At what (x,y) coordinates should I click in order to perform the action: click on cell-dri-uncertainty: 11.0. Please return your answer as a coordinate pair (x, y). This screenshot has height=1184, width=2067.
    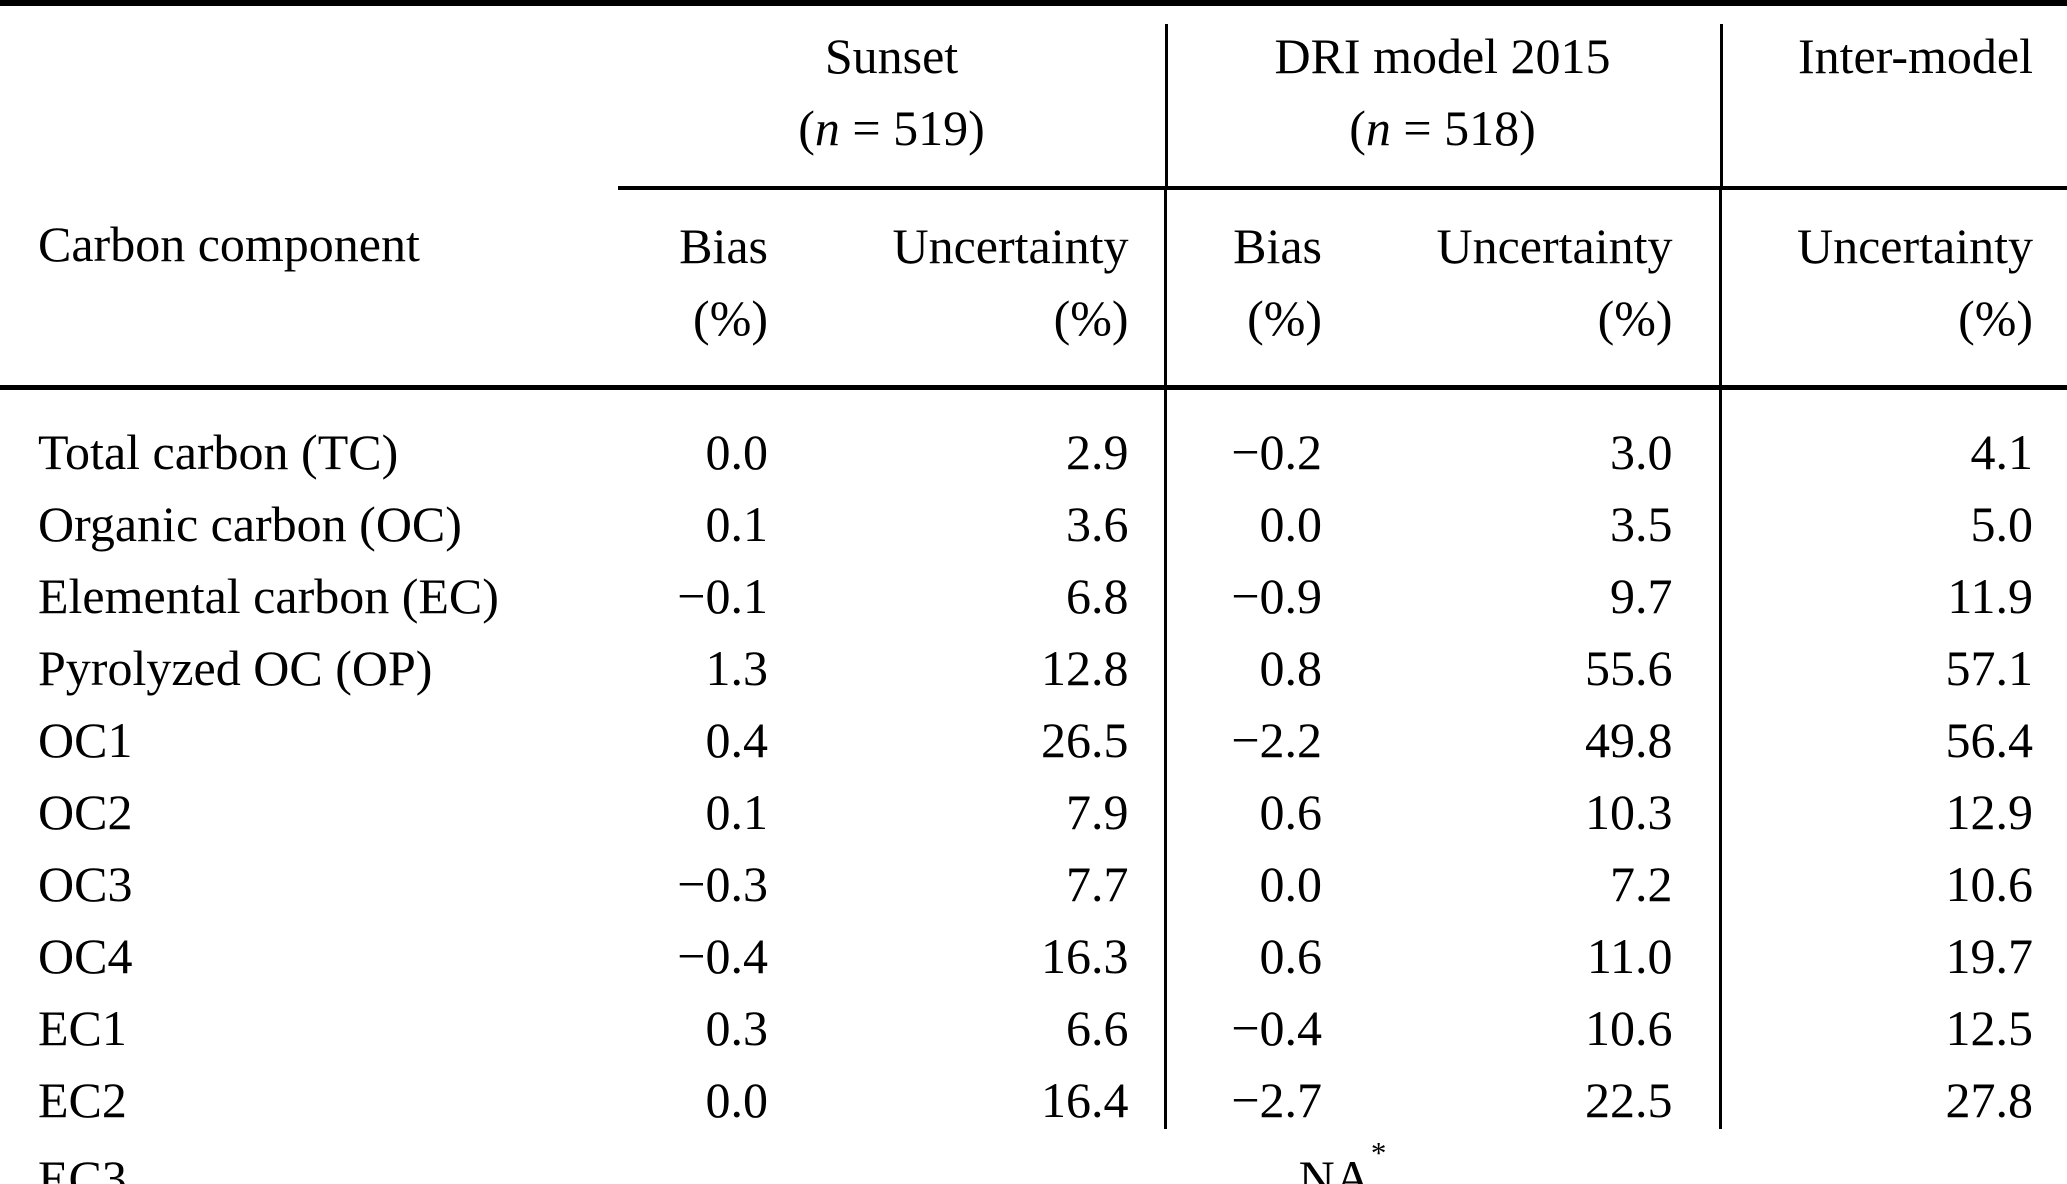
    Looking at the image, I should click on (1629, 955).